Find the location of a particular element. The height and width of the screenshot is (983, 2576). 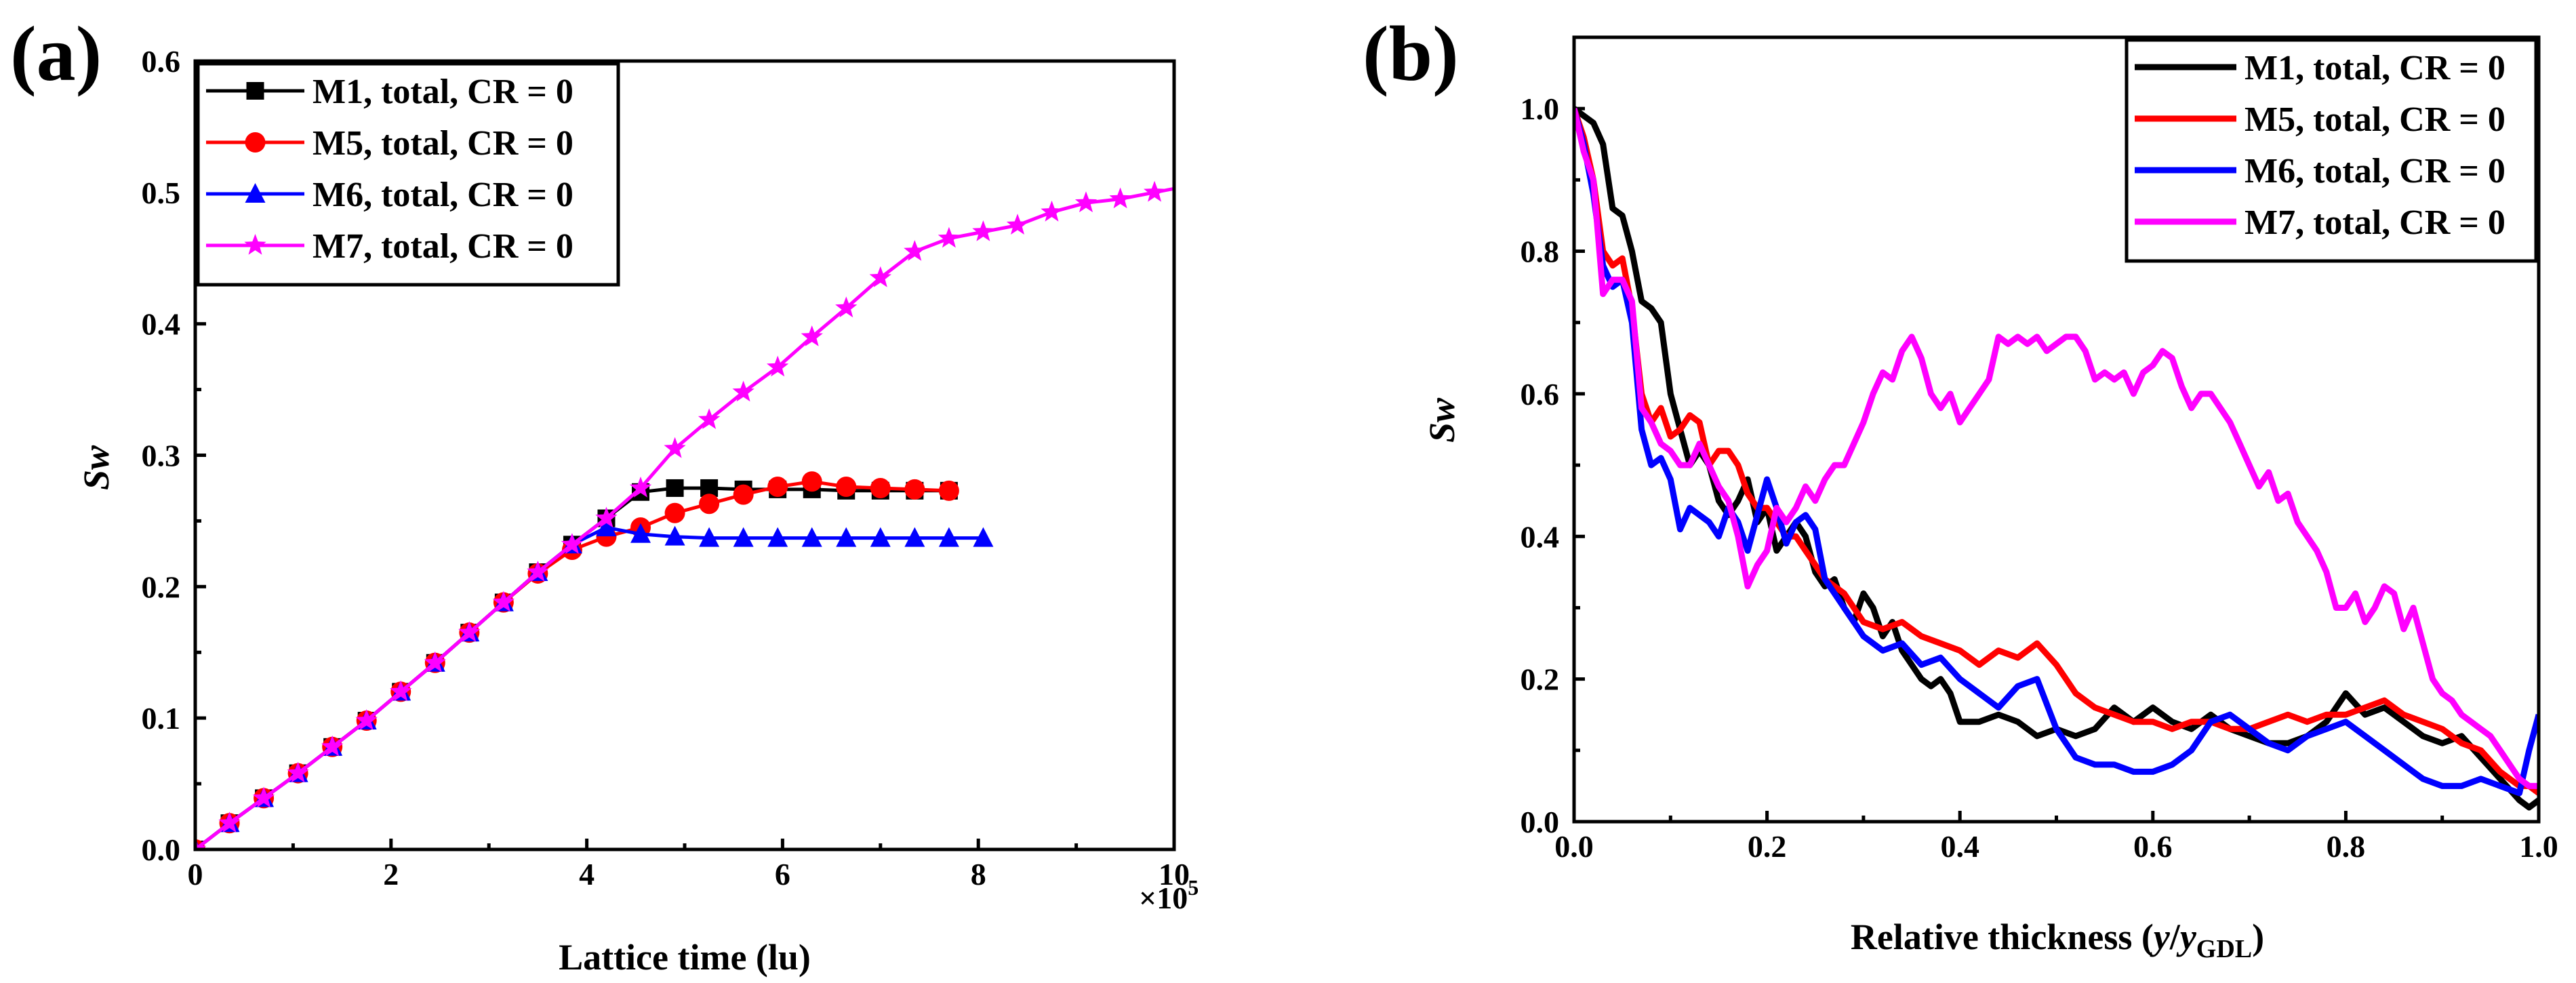

panel-a-x-tick-label: 6 is located at coordinates (782, 874).